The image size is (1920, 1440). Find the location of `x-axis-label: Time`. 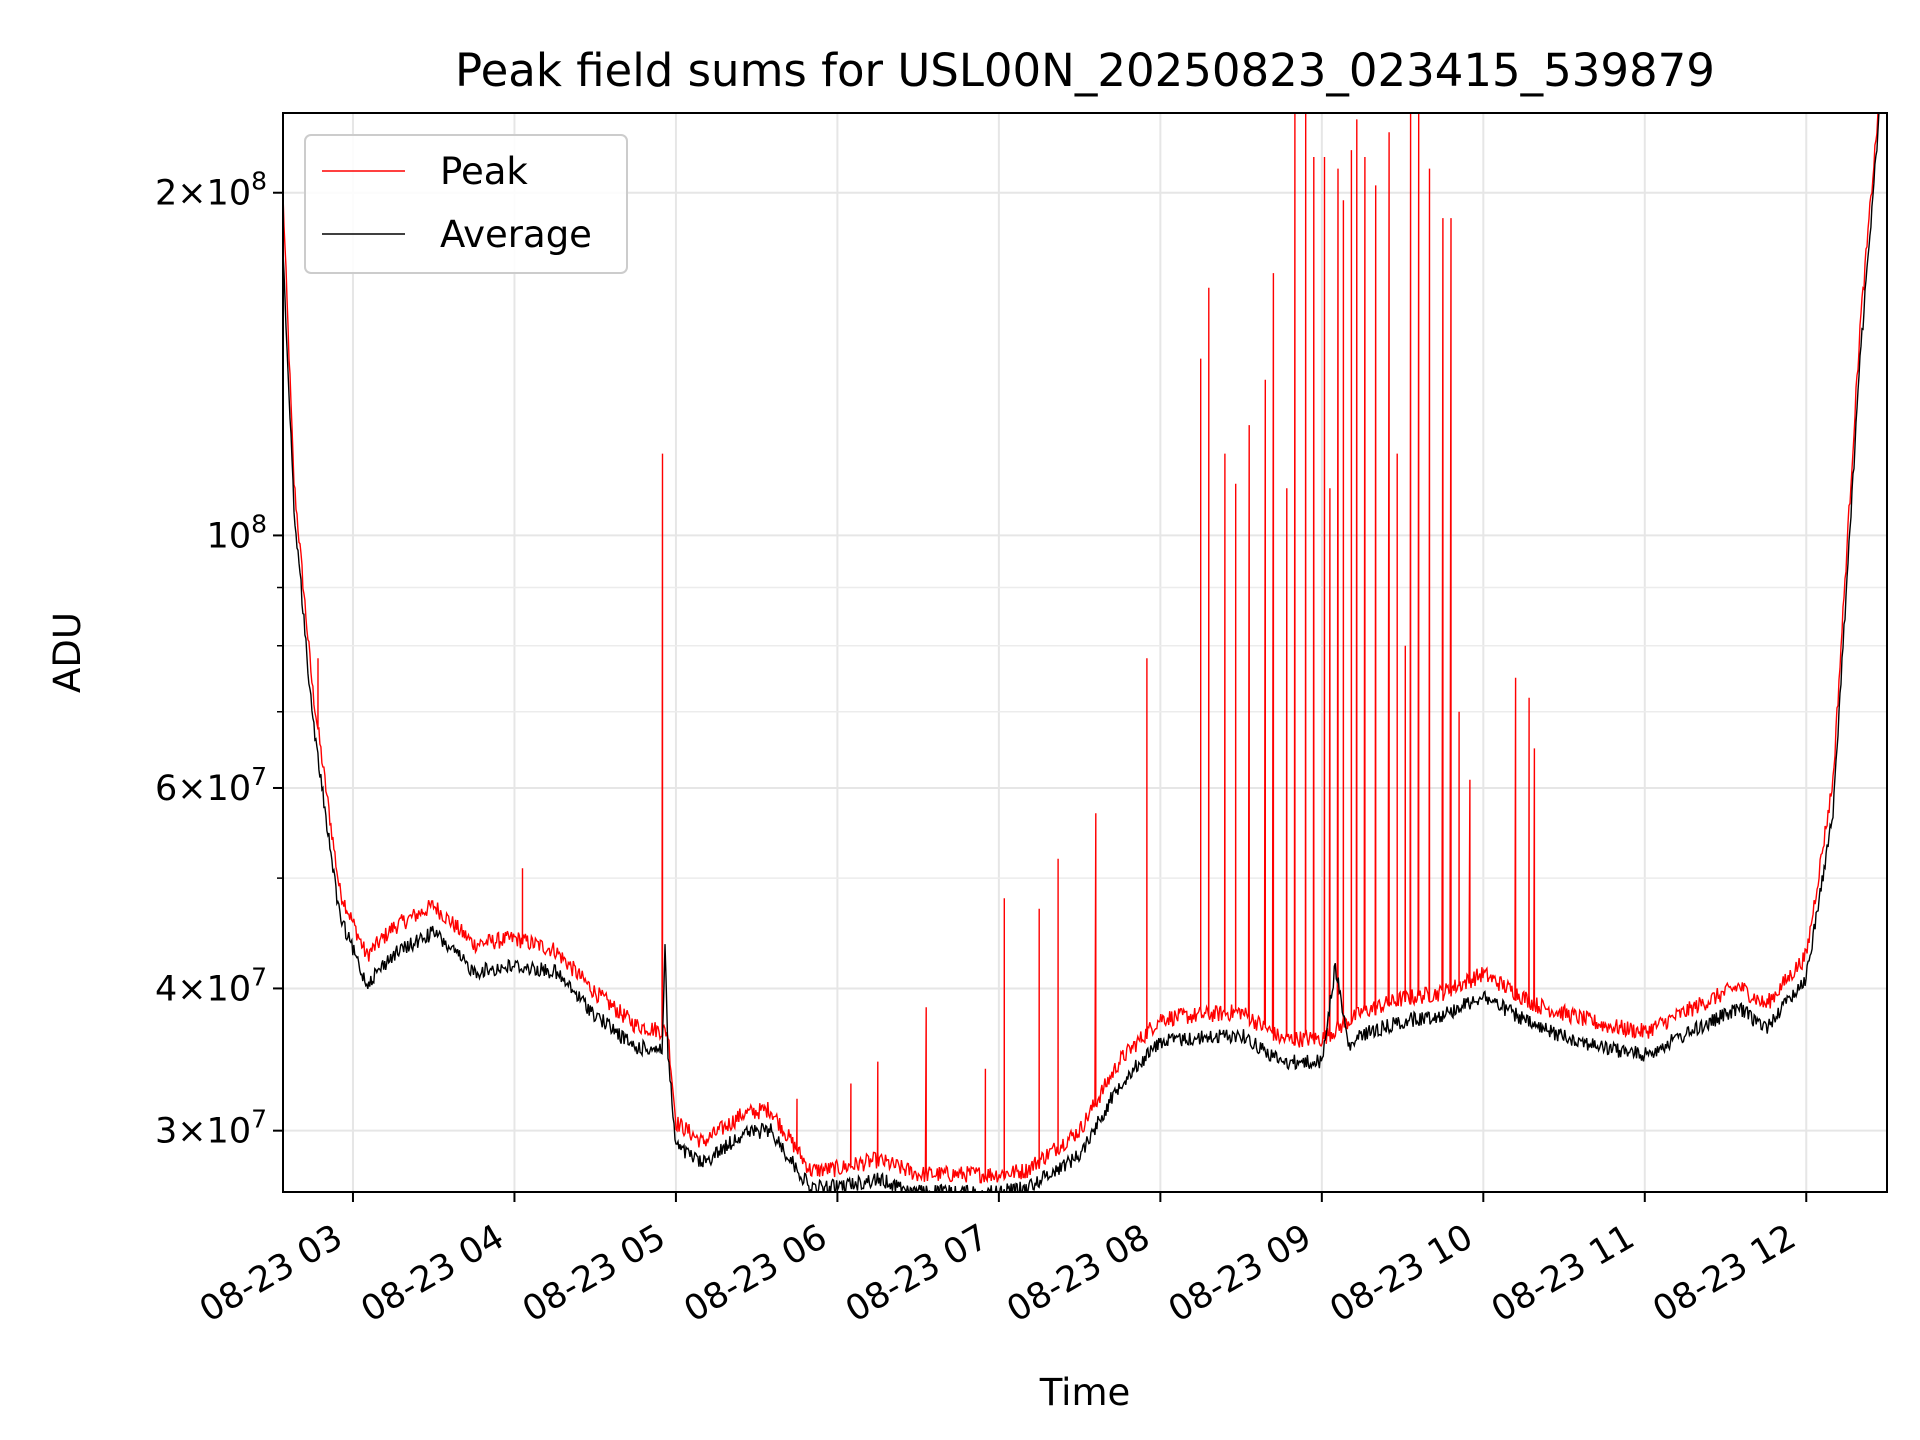

x-axis-label: Time is located at coordinates (1085, 1392).